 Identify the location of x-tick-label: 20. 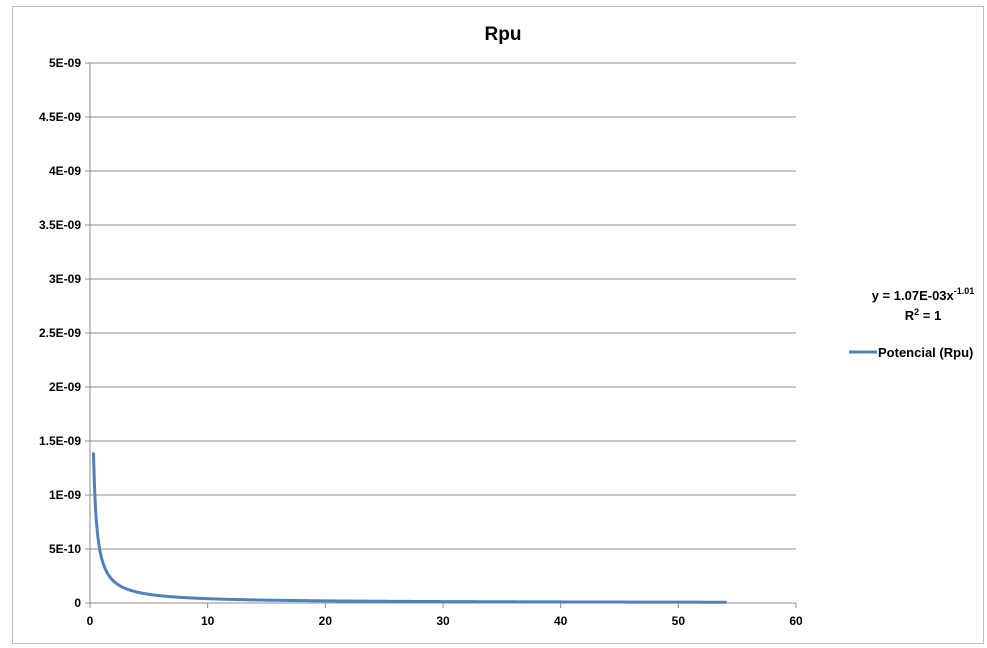
(326, 621).